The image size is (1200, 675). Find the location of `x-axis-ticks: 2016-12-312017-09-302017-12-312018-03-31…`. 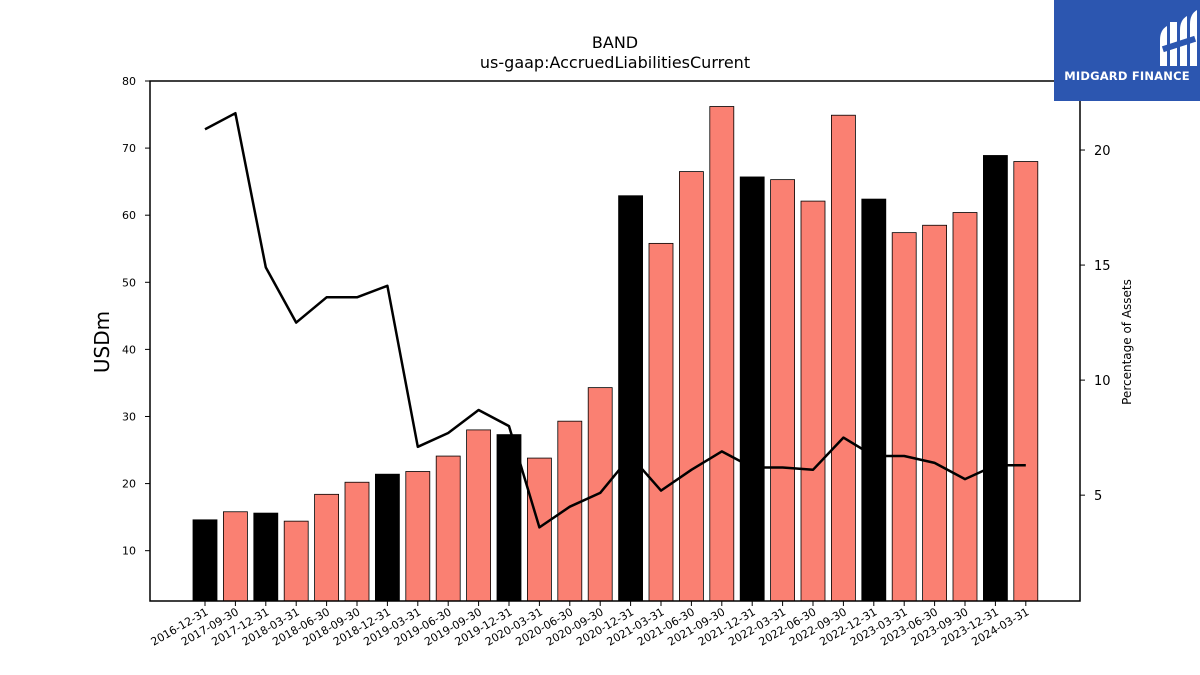

x-axis-ticks: 2016-12-312017-09-302017-12-312018-03-31… is located at coordinates (590, 625).